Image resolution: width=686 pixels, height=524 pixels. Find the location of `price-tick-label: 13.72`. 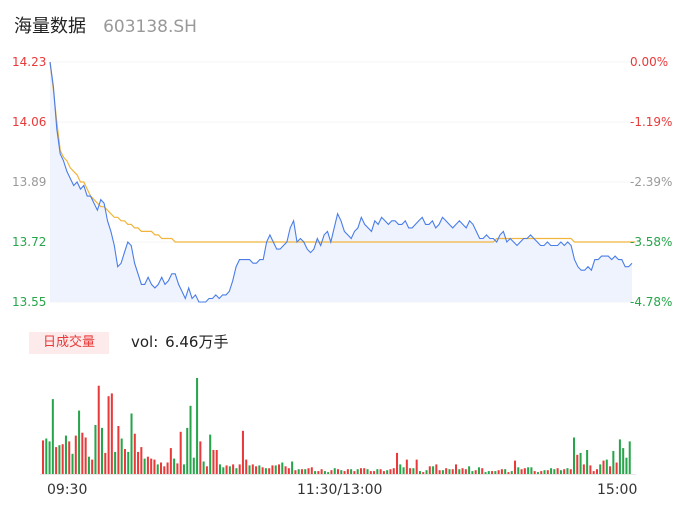

price-tick-label: 13.72 is located at coordinates (29, 242).